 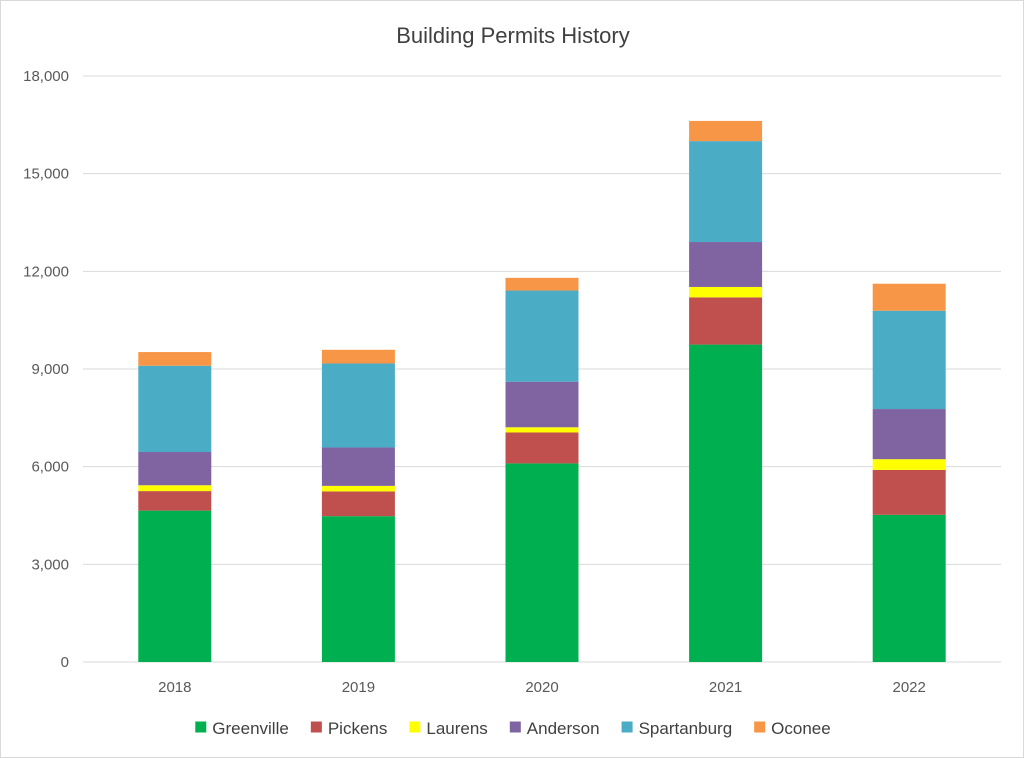 I want to click on bar-segment-oconee-2018, so click(x=175, y=359).